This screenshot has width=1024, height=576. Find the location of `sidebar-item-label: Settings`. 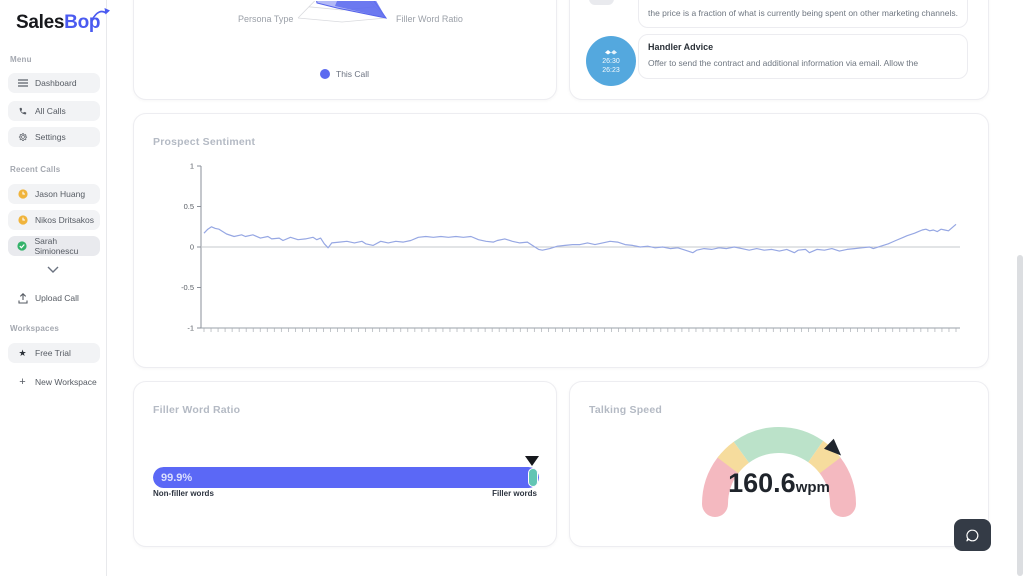

sidebar-item-label: Settings is located at coordinates (50, 137).